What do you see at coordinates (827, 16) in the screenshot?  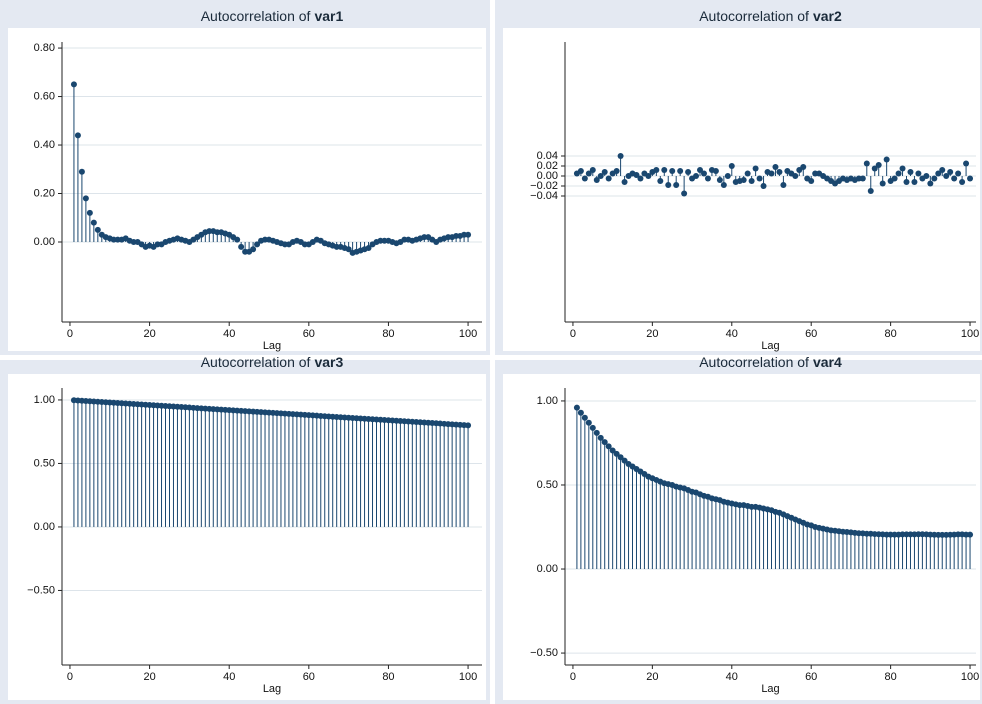 I see `title-variable: var2` at bounding box center [827, 16].